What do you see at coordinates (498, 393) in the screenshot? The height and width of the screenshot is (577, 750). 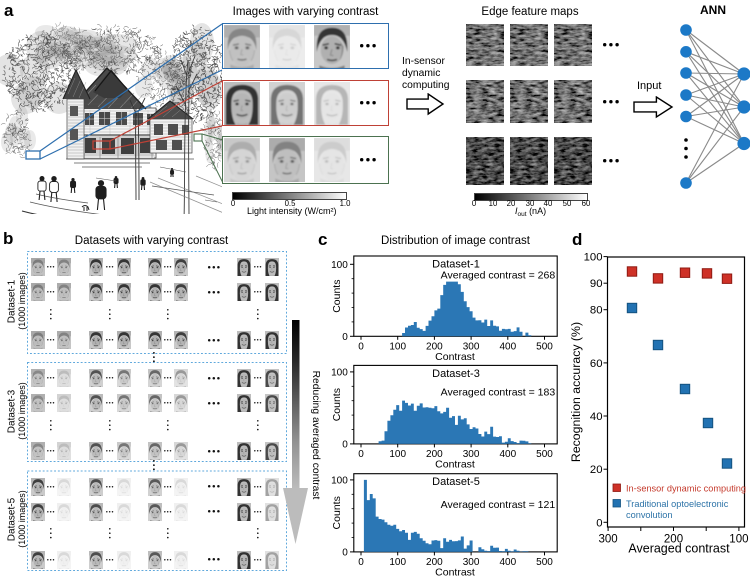 I see `svg-text: Averaged contrast = 183` at bounding box center [498, 393].